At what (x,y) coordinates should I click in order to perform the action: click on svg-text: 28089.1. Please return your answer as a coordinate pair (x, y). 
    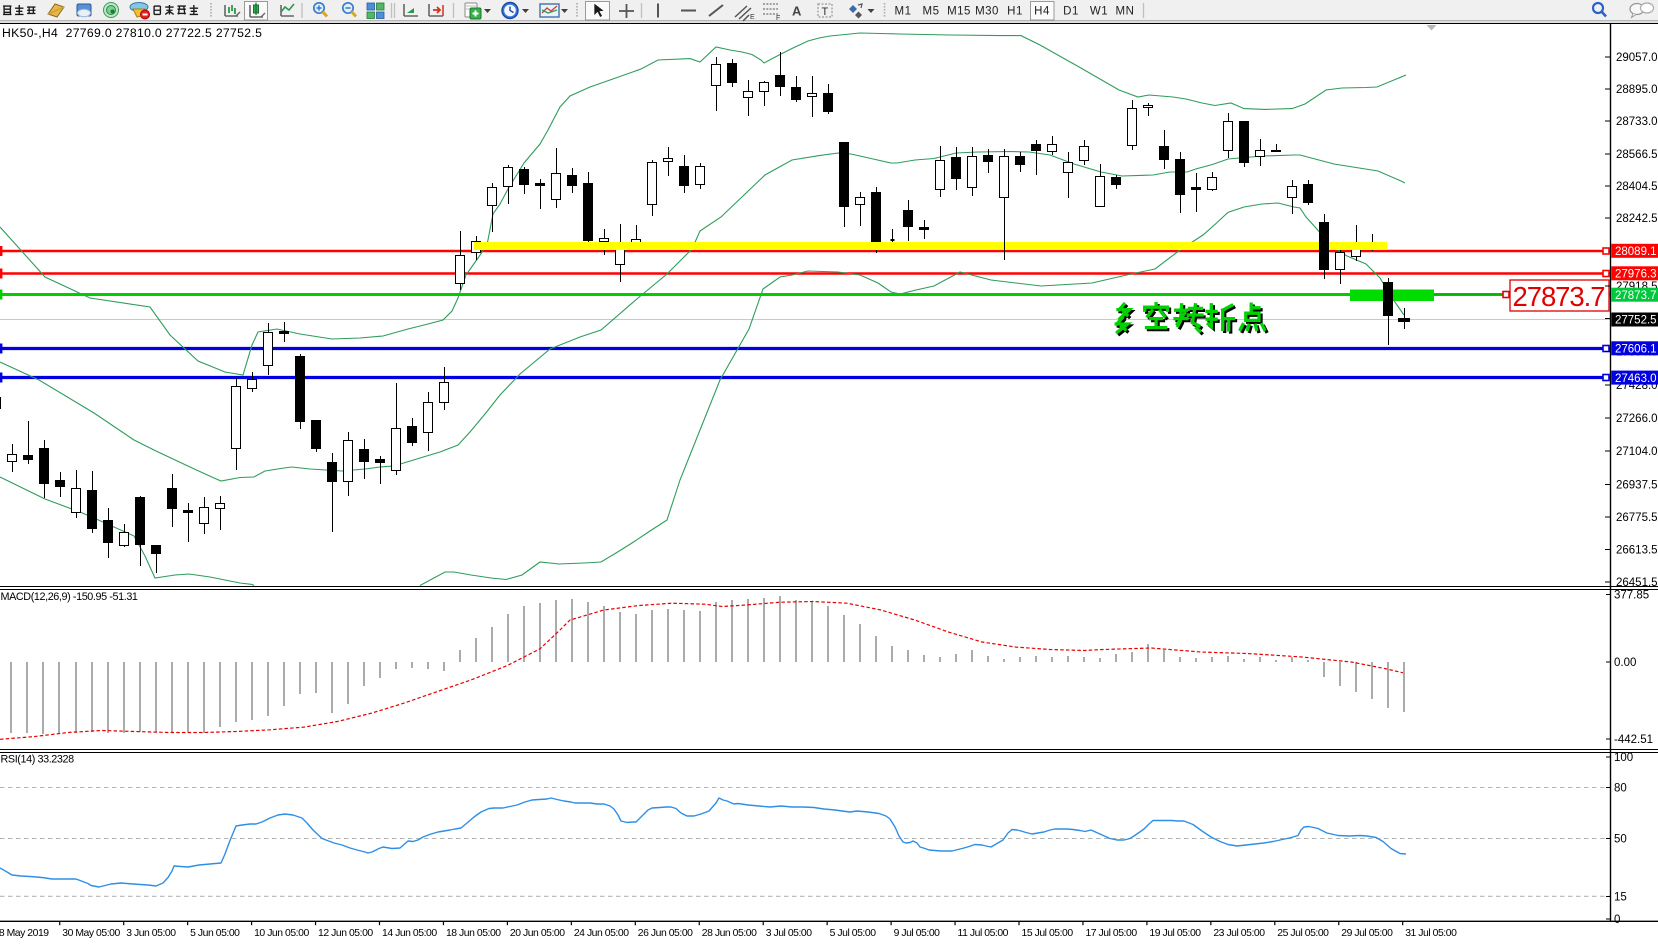
    Looking at the image, I should click on (1636, 252).